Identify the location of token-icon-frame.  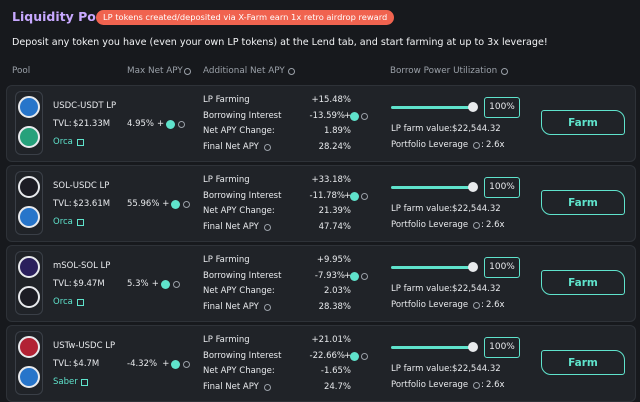
(29, 283).